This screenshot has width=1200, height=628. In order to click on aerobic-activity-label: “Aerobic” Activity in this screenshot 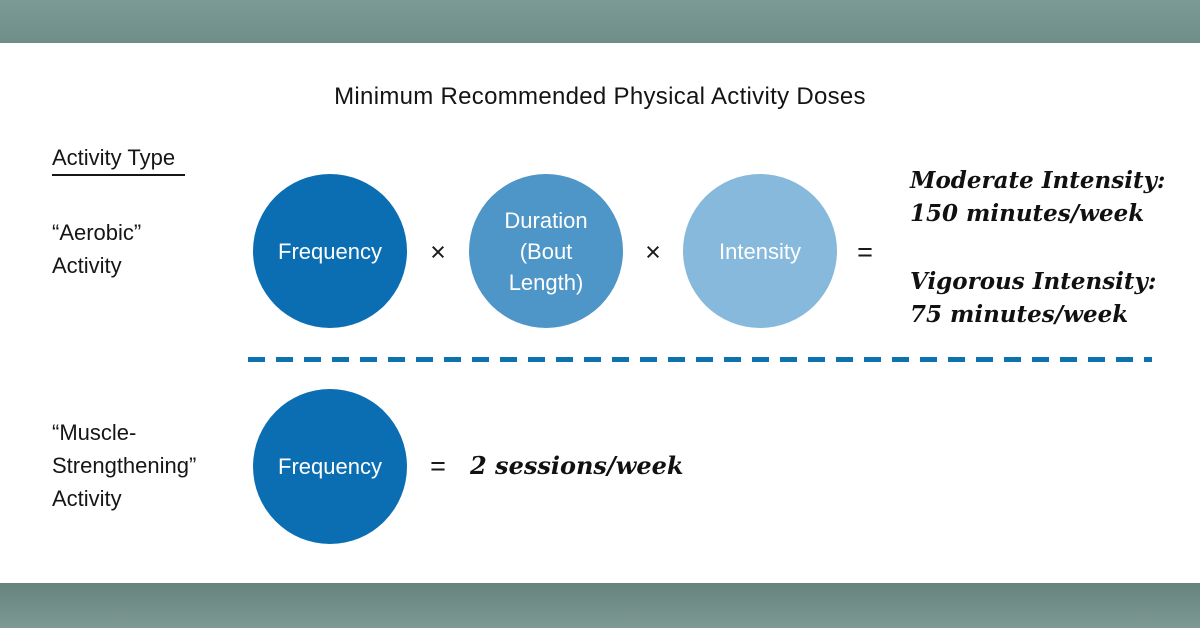, I will do `click(97, 249)`.